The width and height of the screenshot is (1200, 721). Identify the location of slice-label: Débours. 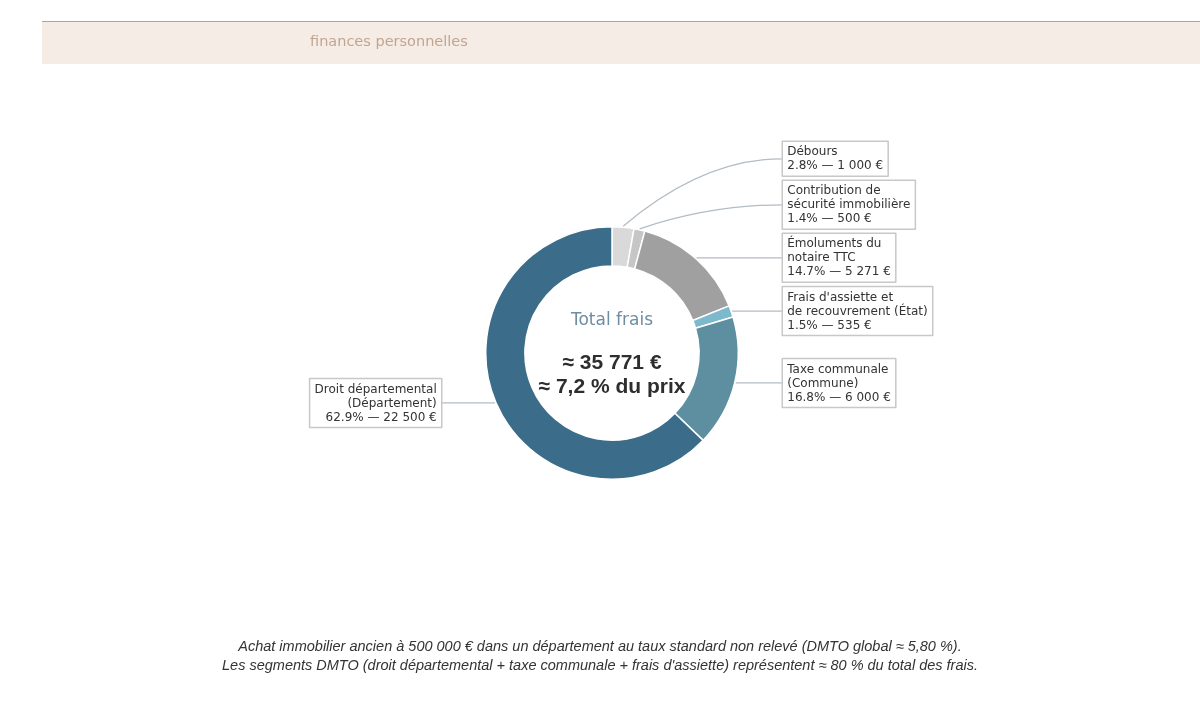
(812, 151).